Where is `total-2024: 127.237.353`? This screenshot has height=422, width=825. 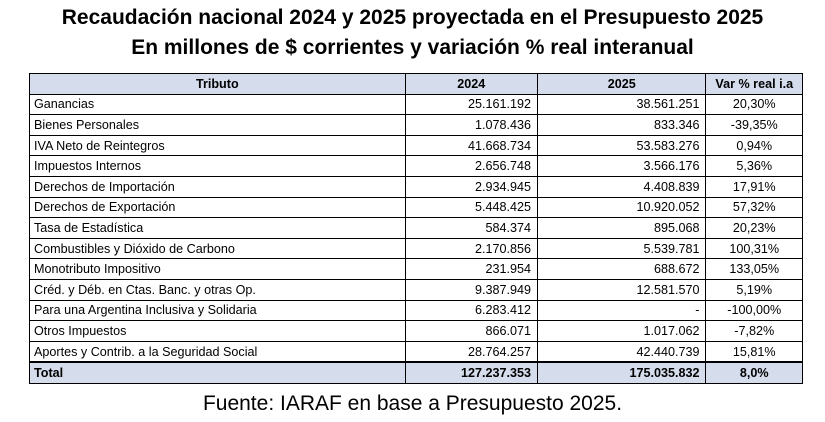
total-2024: 127.237.353 is located at coordinates (471, 372).